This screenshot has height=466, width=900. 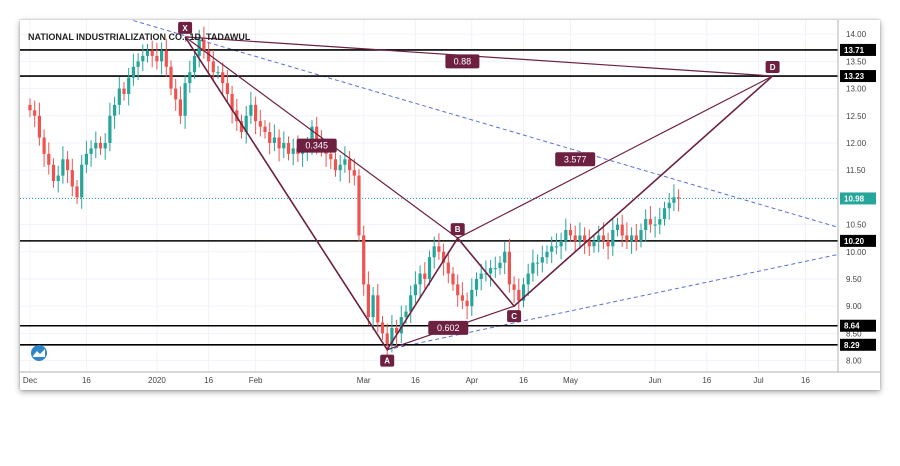 What do you see at coordinates (256, 380) in the screenshot?
I see `x-tick-label: Feb` at bounding box center [256, 380].